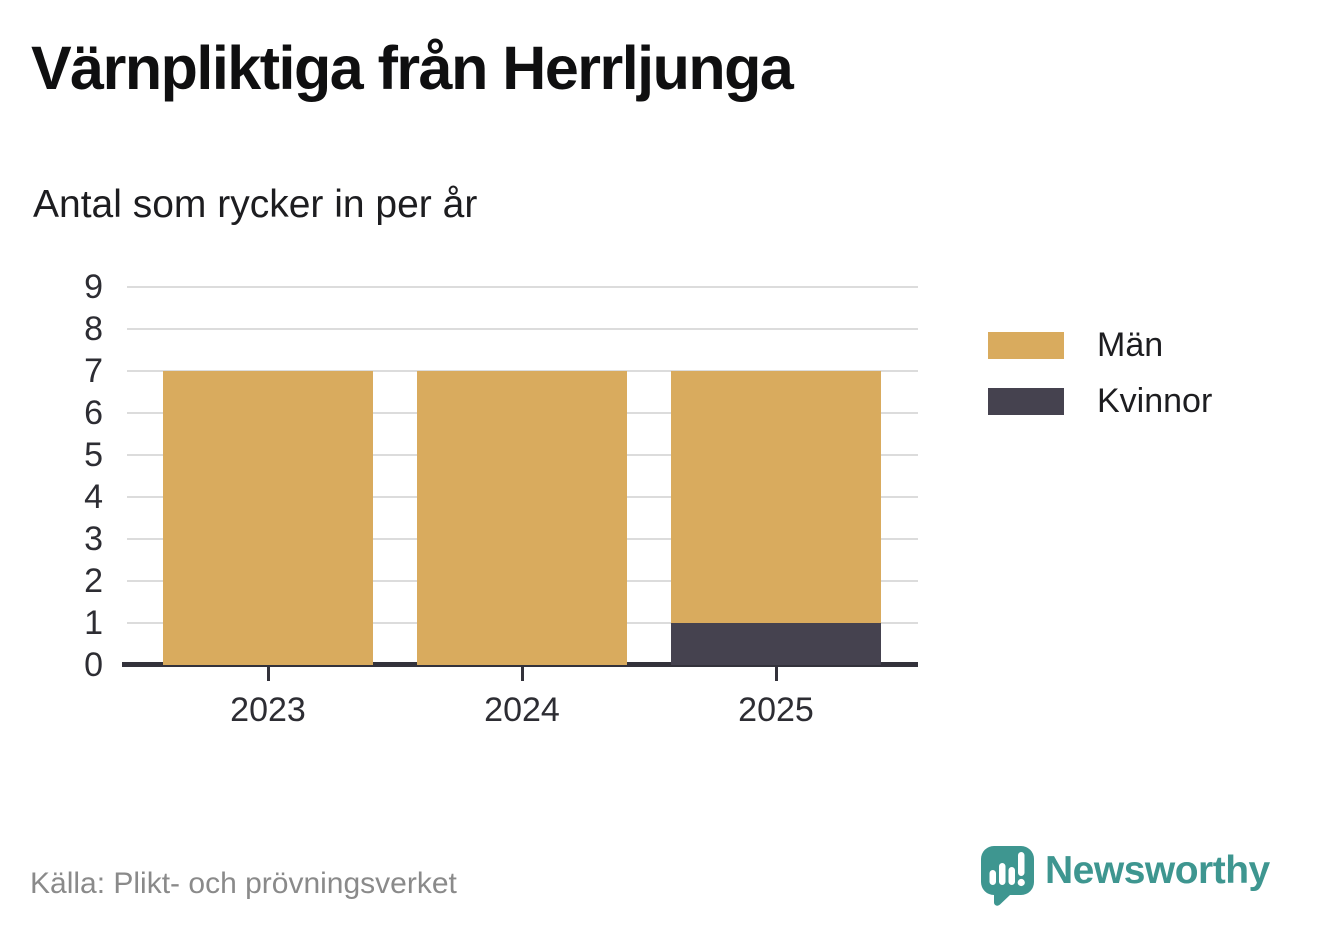 The image size is (1322, 939). What do you see at coordinates (776, 710) in the screenshot?
I see `x-axis-tick-label: 2025` at bounding box center [776, 710].